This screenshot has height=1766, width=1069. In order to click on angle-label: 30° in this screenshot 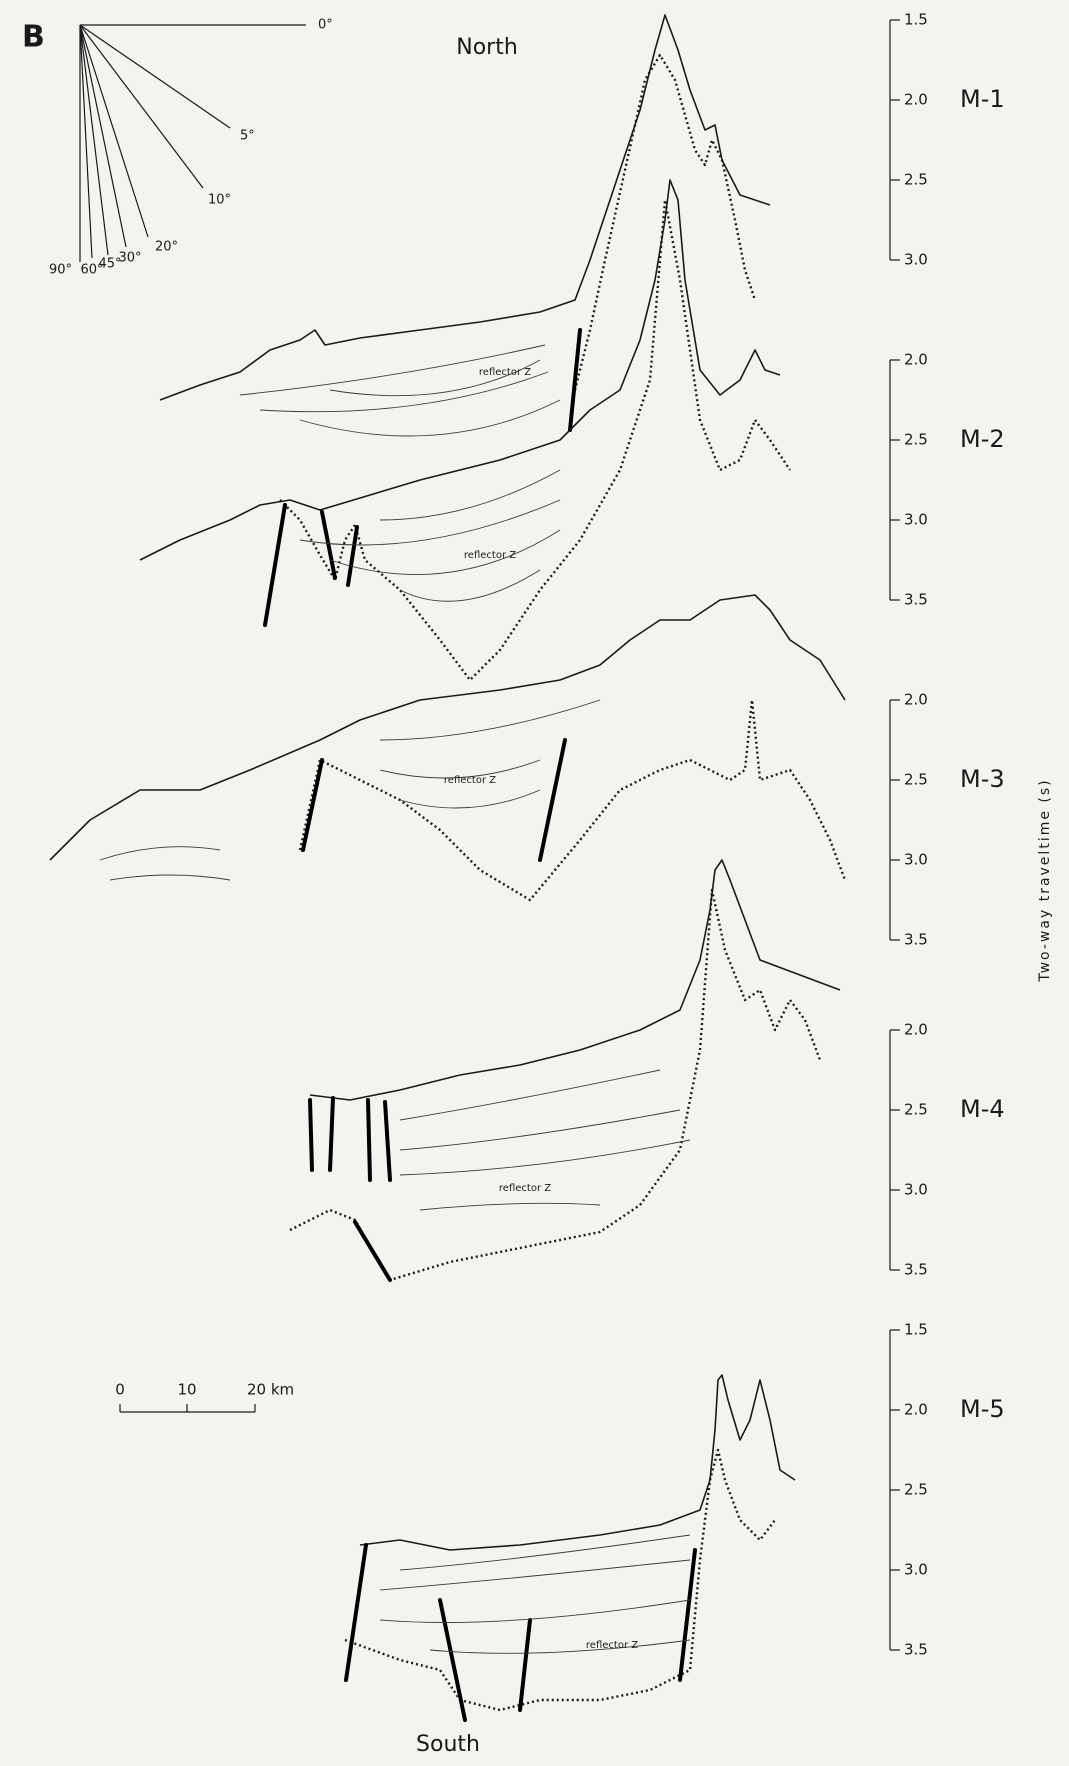, I will do `click(129, 258)`.